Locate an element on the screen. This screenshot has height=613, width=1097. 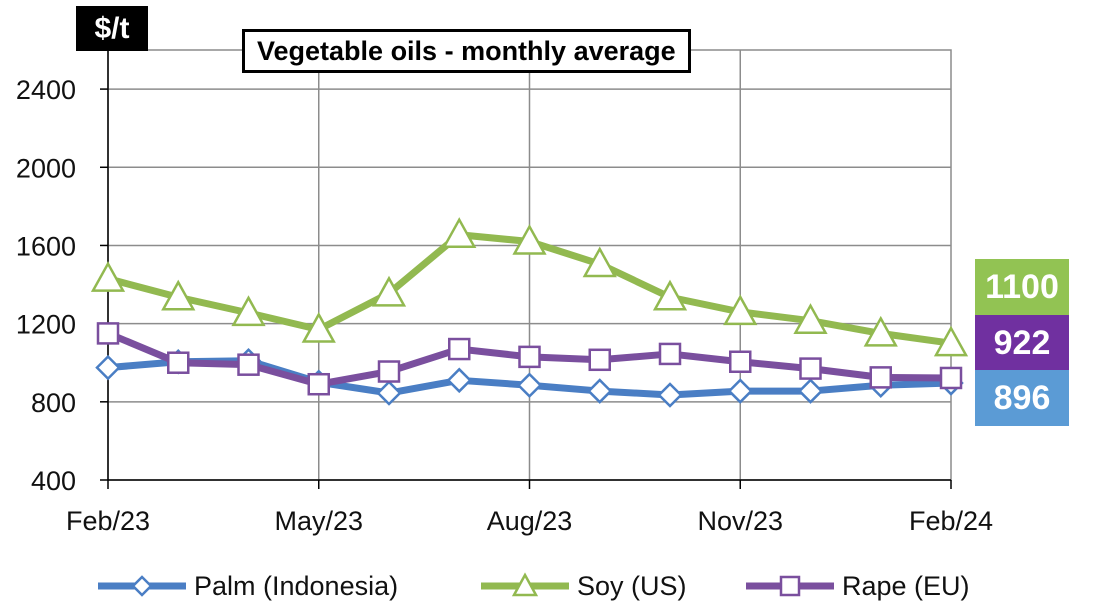
x-tick-labels: Feb/23 May/23 Aug/23 Nov/23 Feb/24 is located at coordinates (529, 521).